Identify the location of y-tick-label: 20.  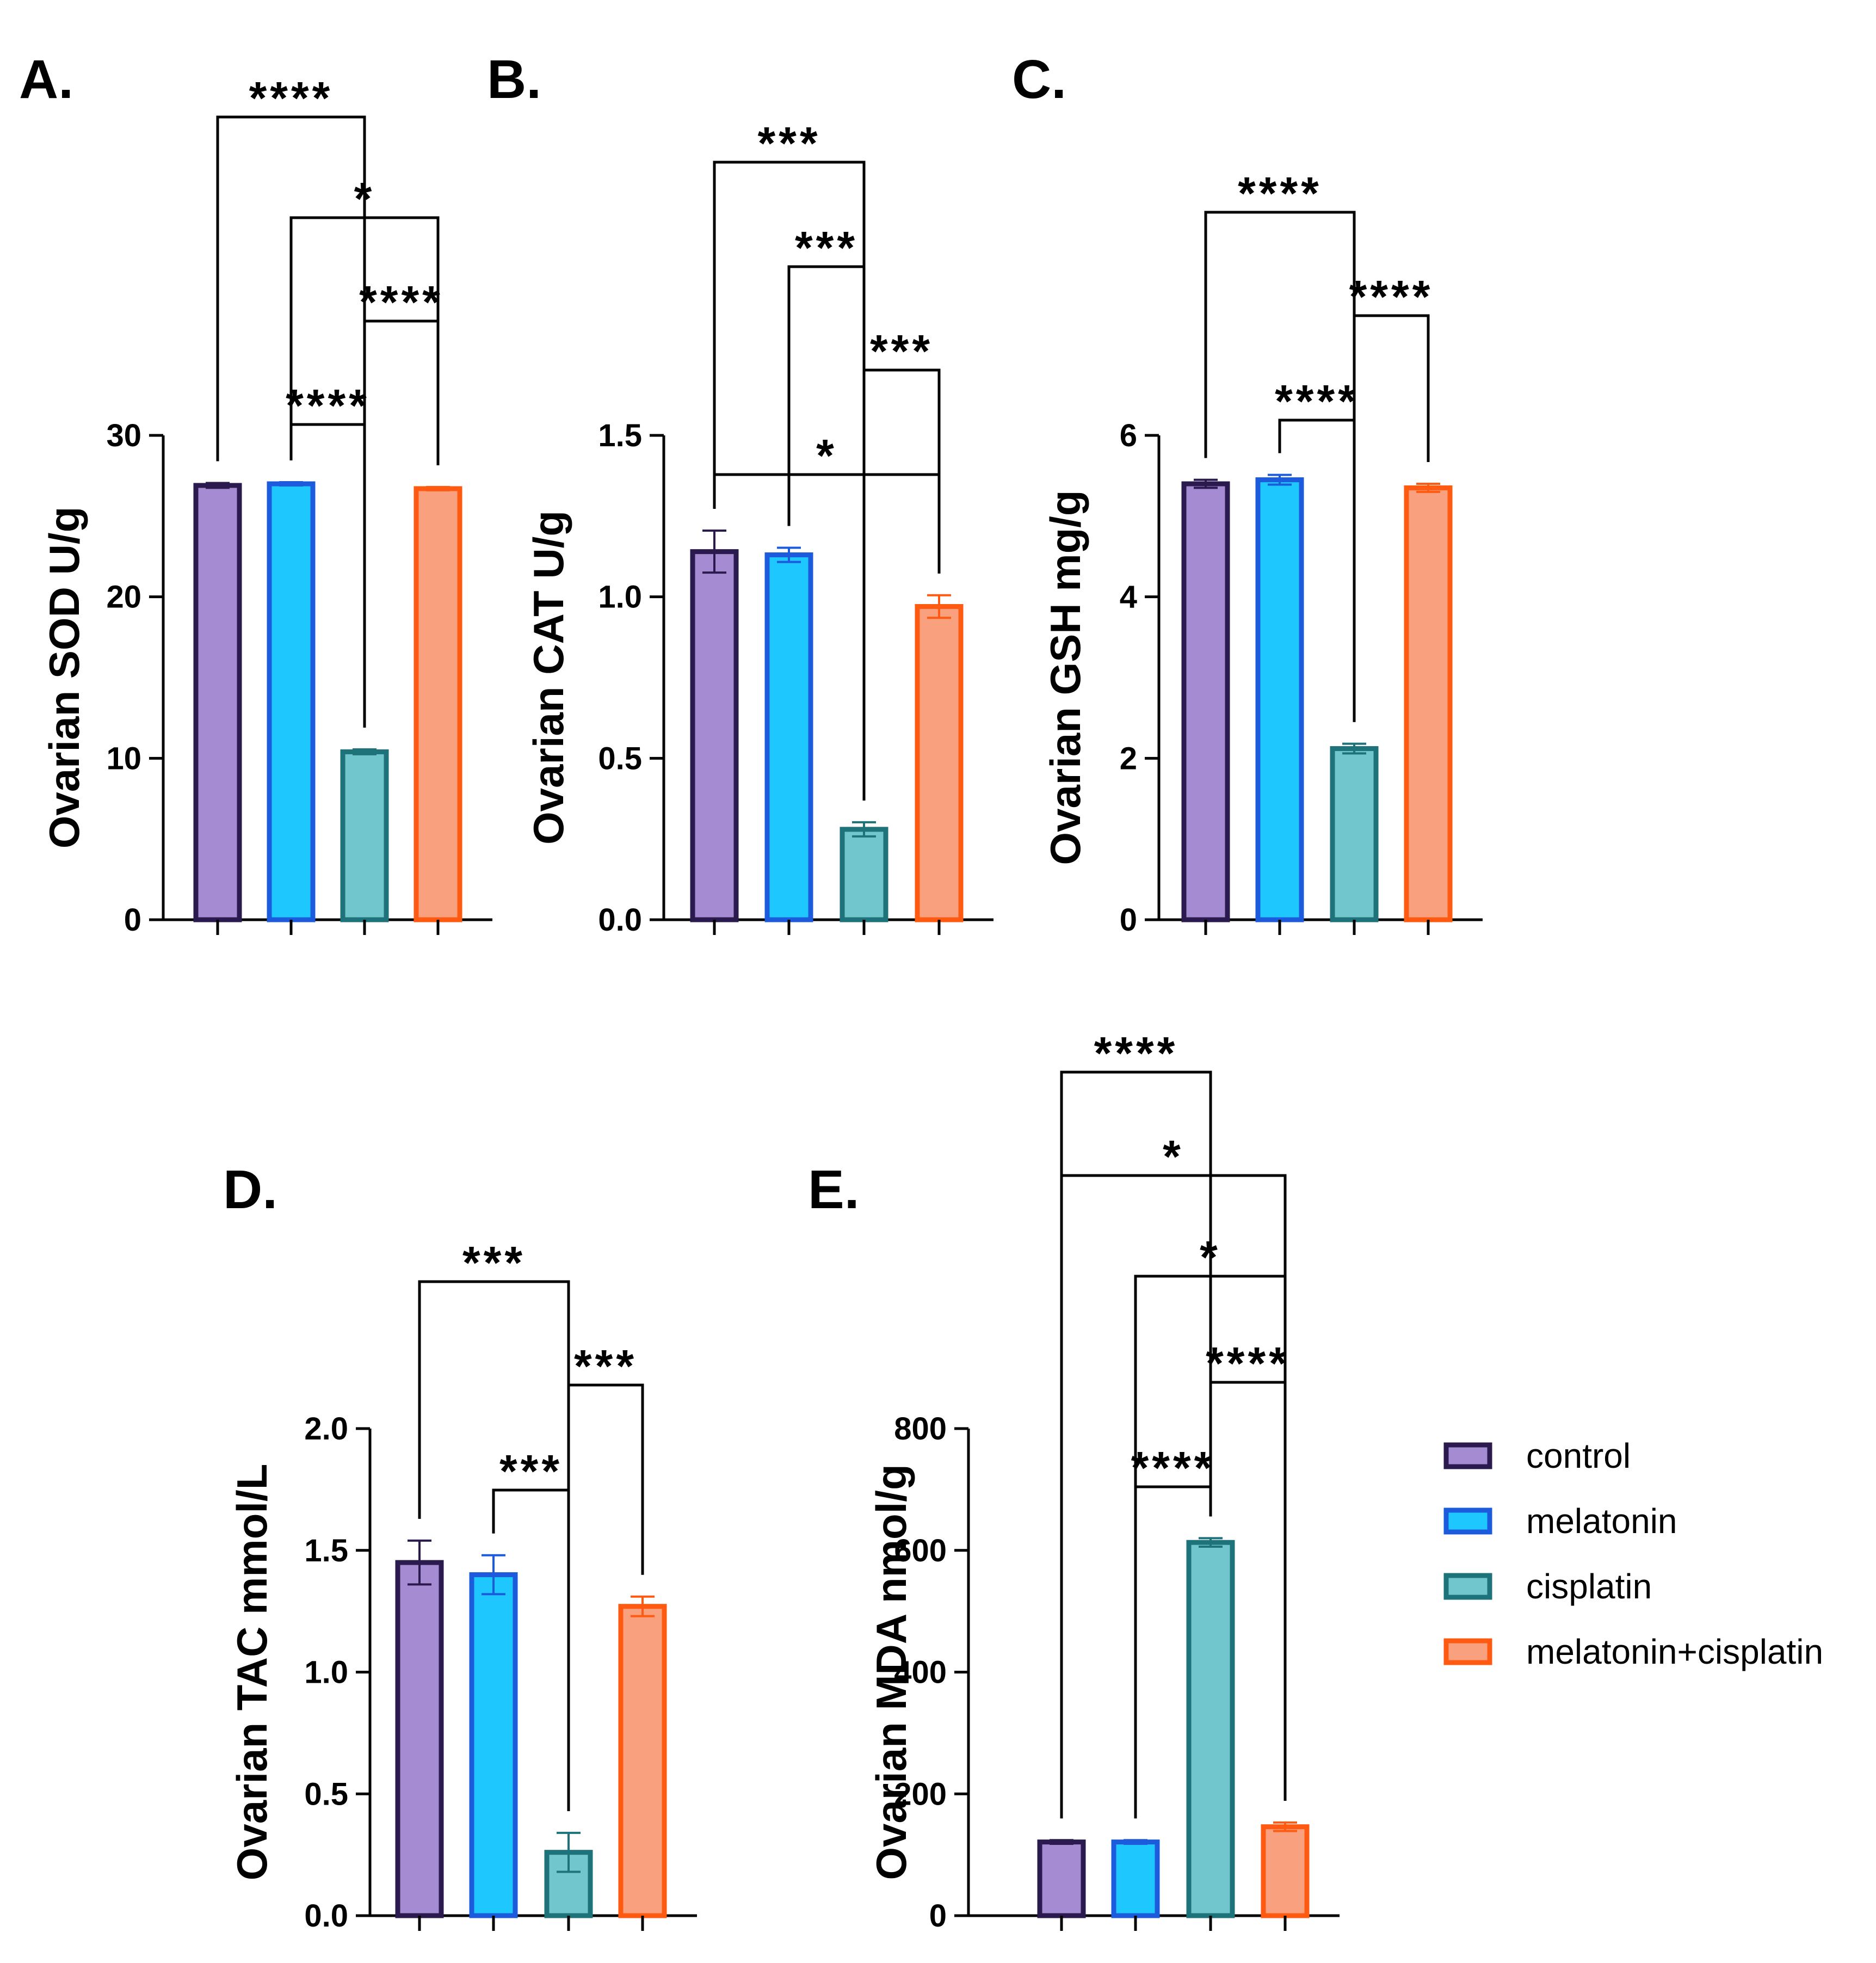
(123, 597).